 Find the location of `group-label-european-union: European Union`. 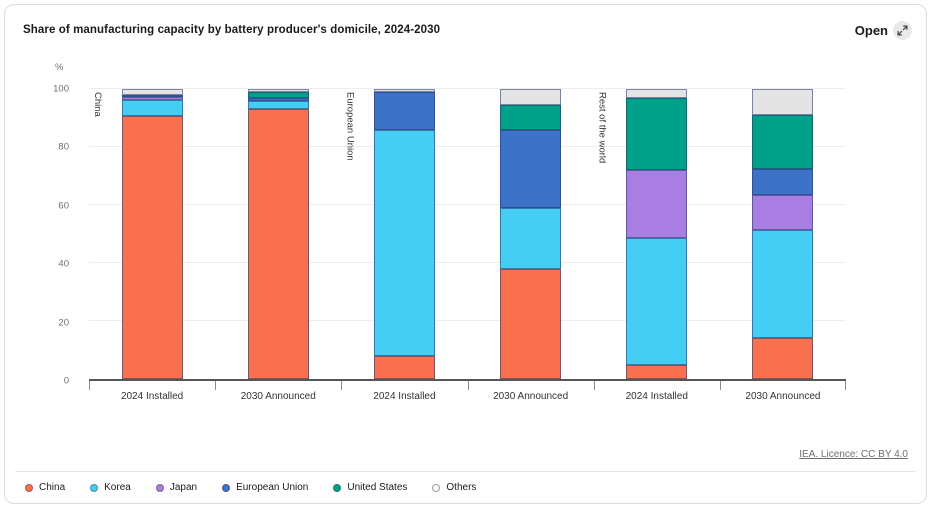

group-label-european-union: European Union is located at coordinates (350, 126).